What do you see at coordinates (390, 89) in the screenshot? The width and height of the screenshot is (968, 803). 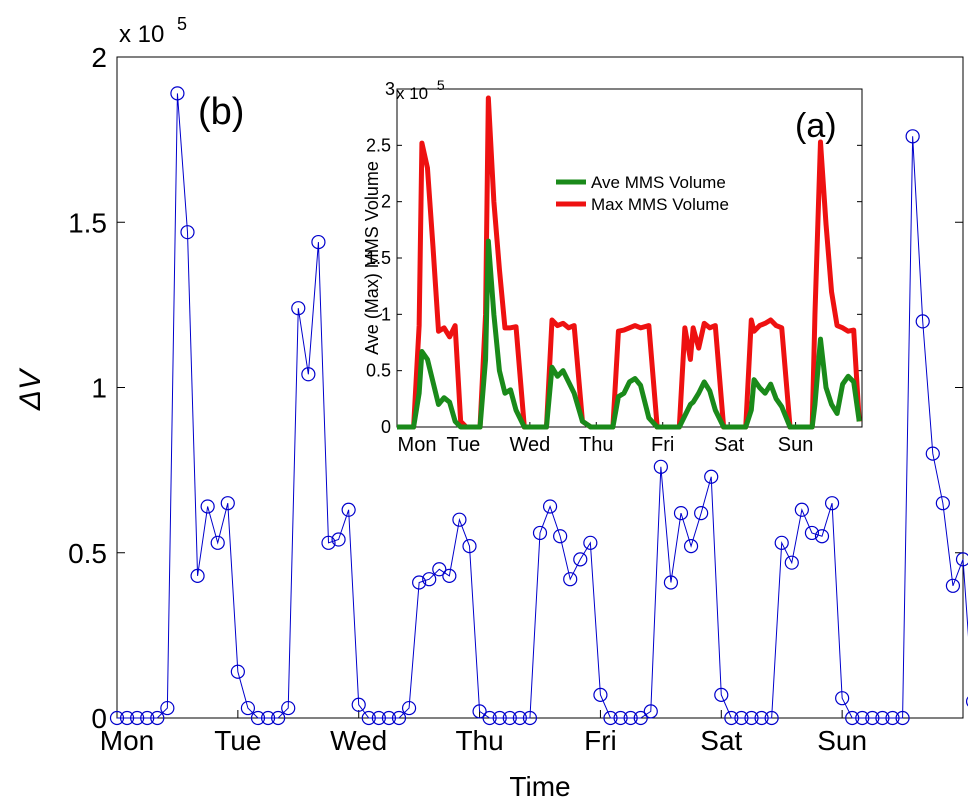 I see `inset-y-tick-label: 3` at bounding box center [390, 89].